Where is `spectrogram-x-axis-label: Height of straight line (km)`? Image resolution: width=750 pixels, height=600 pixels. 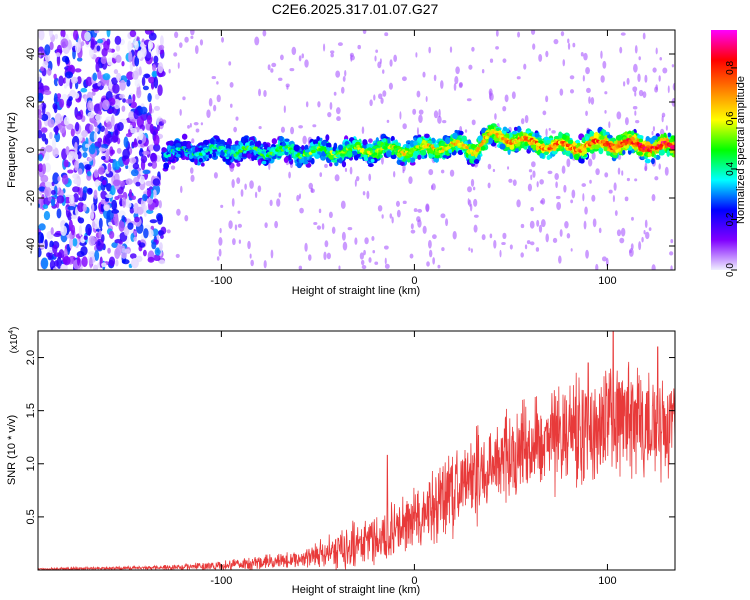 spectrogram-x-axis-label: Height of straight line (km) is located at coordinates (356, 291).